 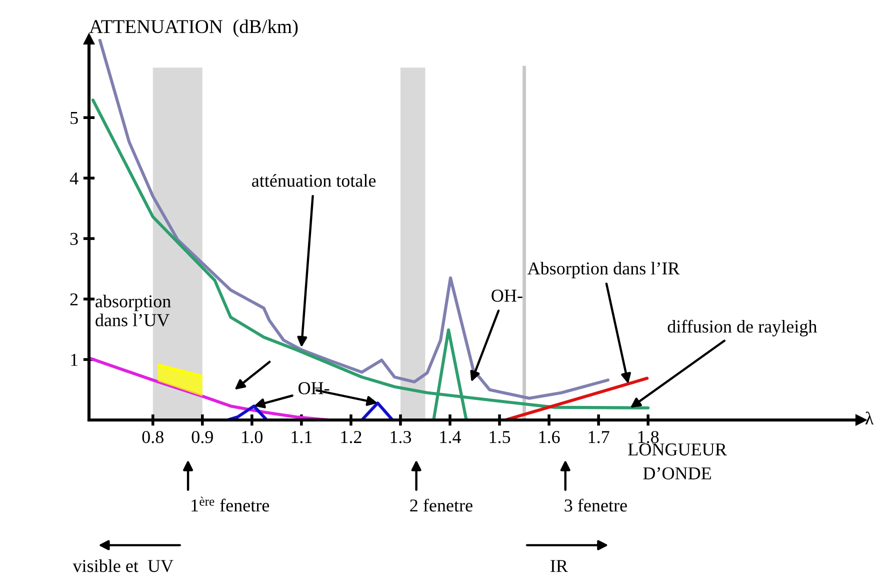 I want to click on x-tick-label: 0.9, so click(x=202, y=437).